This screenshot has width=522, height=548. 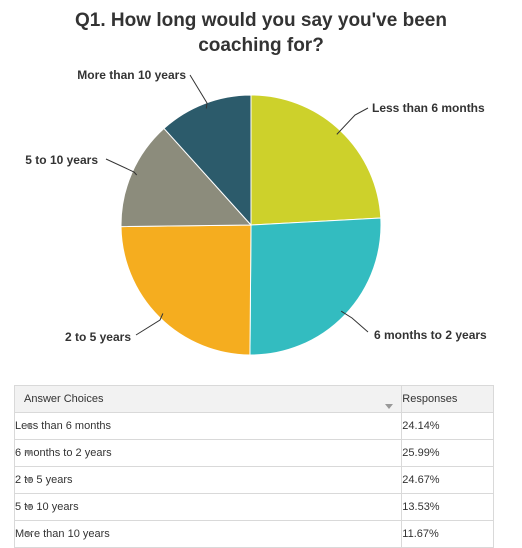 I want to click on table-row: Less than 6 months 24.14%, so click(x=253, y=426).